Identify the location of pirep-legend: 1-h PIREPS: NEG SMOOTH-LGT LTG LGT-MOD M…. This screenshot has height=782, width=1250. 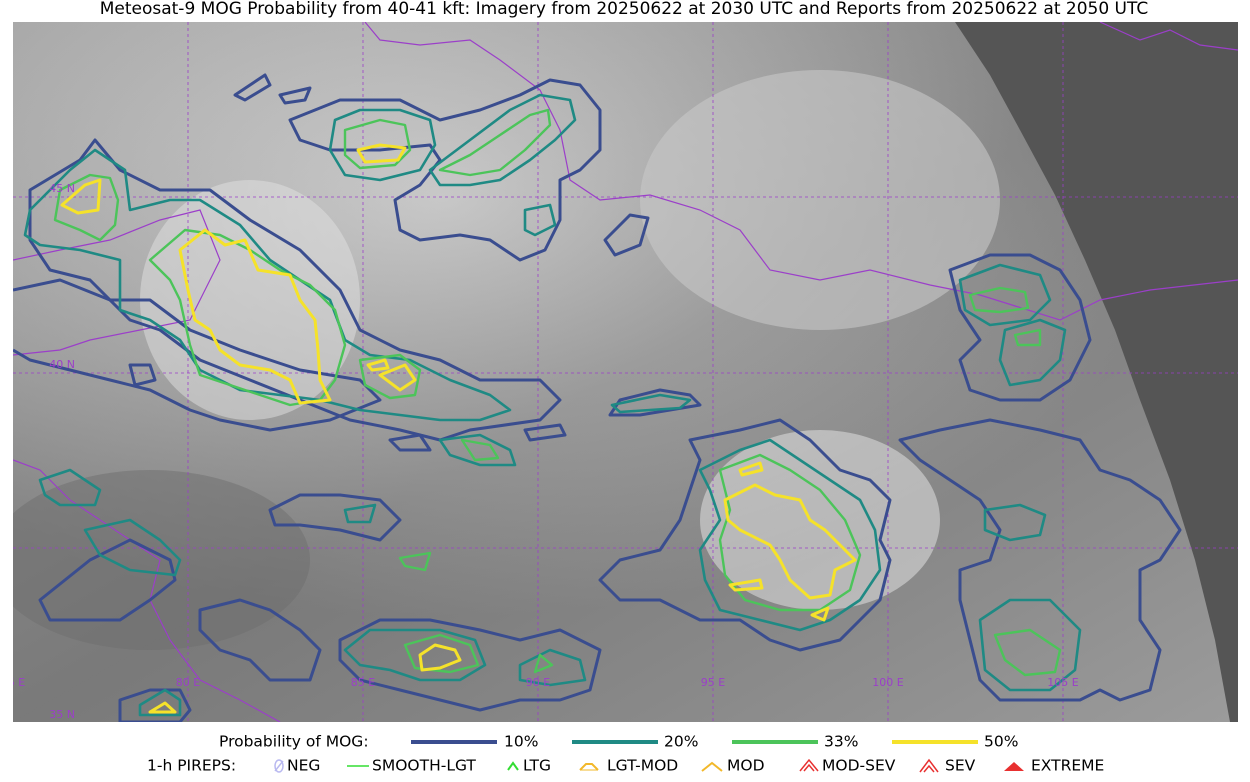
(625, 766).